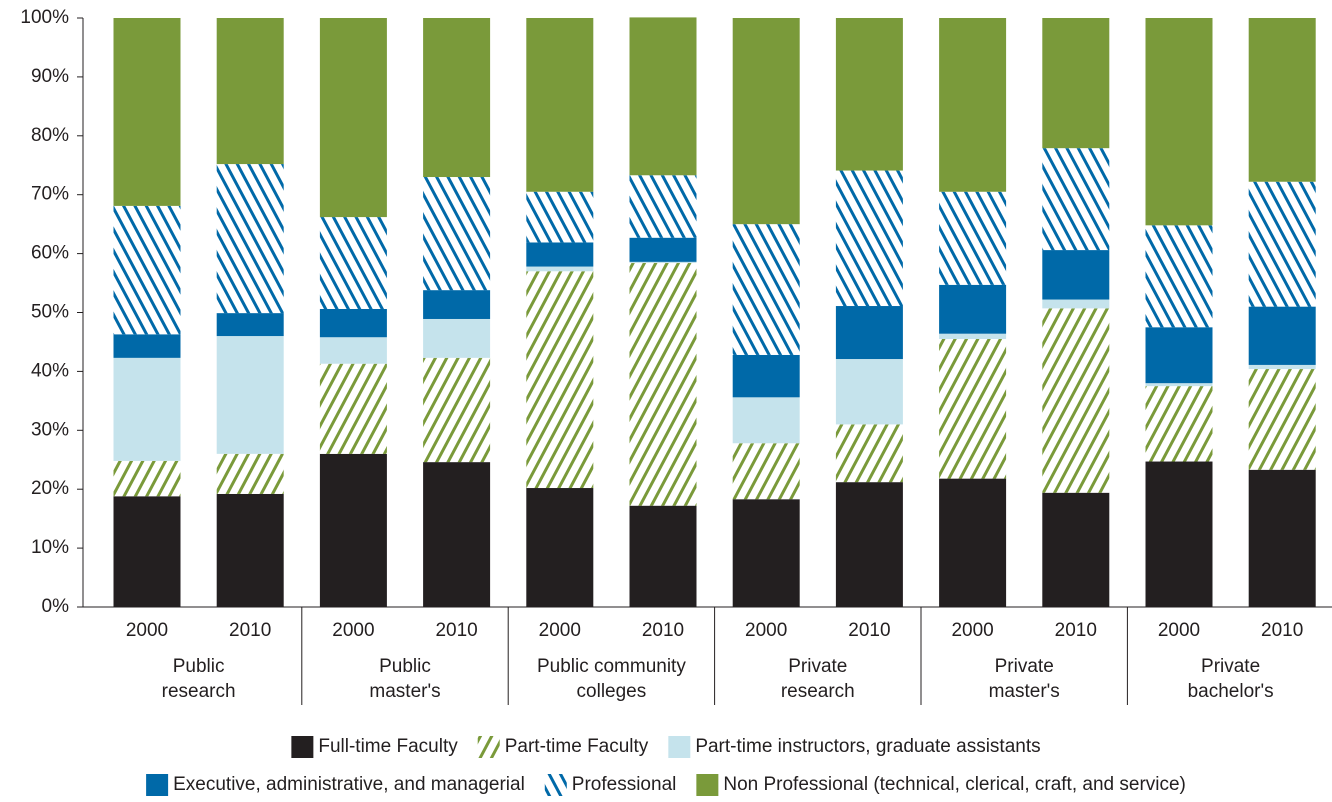 Image resolution: width=1332 pixels, height=802 pixels. Describe the element at coordinates (56, 606) in the screenshot. I see `y-tick-label: 0%` at that location.